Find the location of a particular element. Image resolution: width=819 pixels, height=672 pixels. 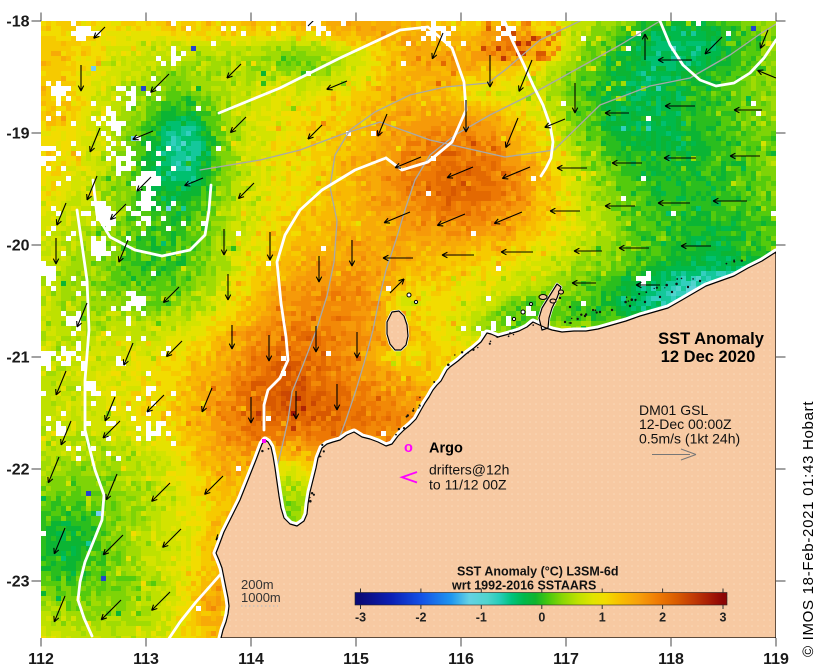

svg-text: 115 is located at coordinates (356, 659).